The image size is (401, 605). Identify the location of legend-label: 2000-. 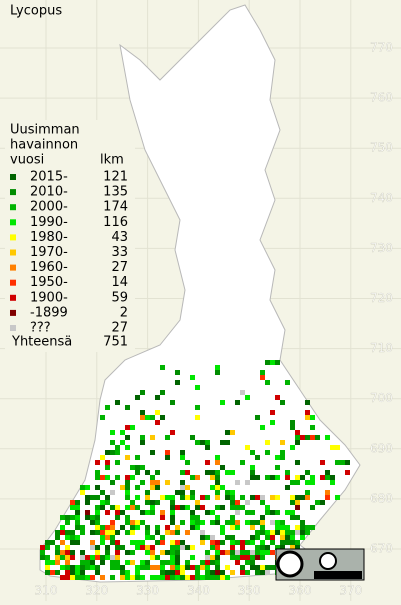
(49, 207).